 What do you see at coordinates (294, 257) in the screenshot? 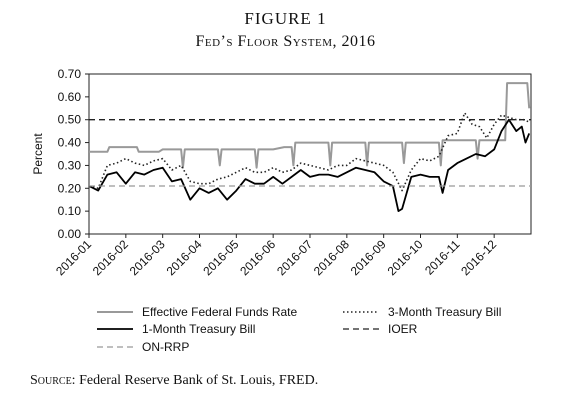
I see `x-tick-label: 2016-07` at bounding box center [294, 257].